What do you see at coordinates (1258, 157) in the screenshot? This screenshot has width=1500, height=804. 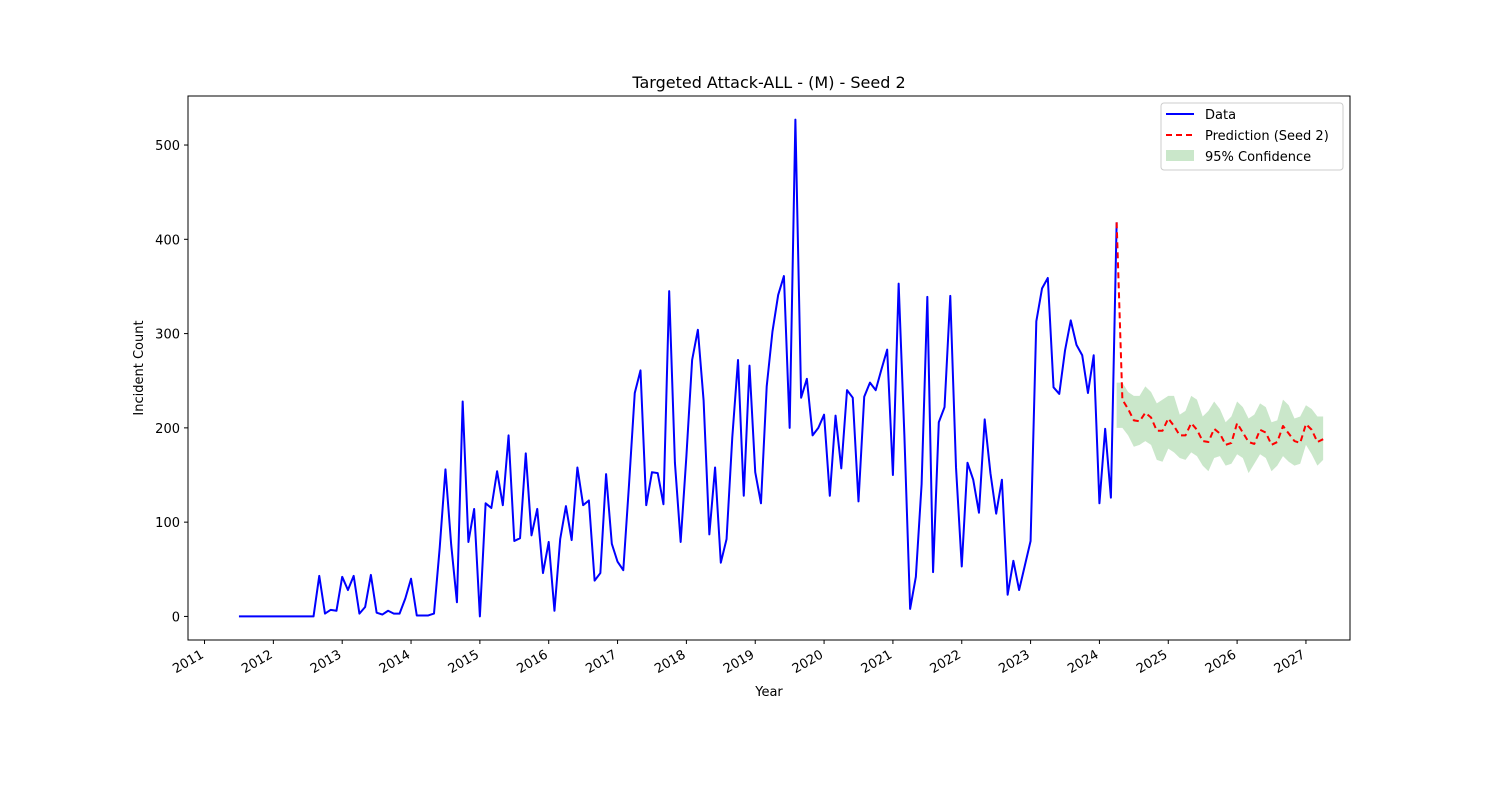 I see `legend-label-confidence: 95% Confidence` at bounding box center [1258, 157].